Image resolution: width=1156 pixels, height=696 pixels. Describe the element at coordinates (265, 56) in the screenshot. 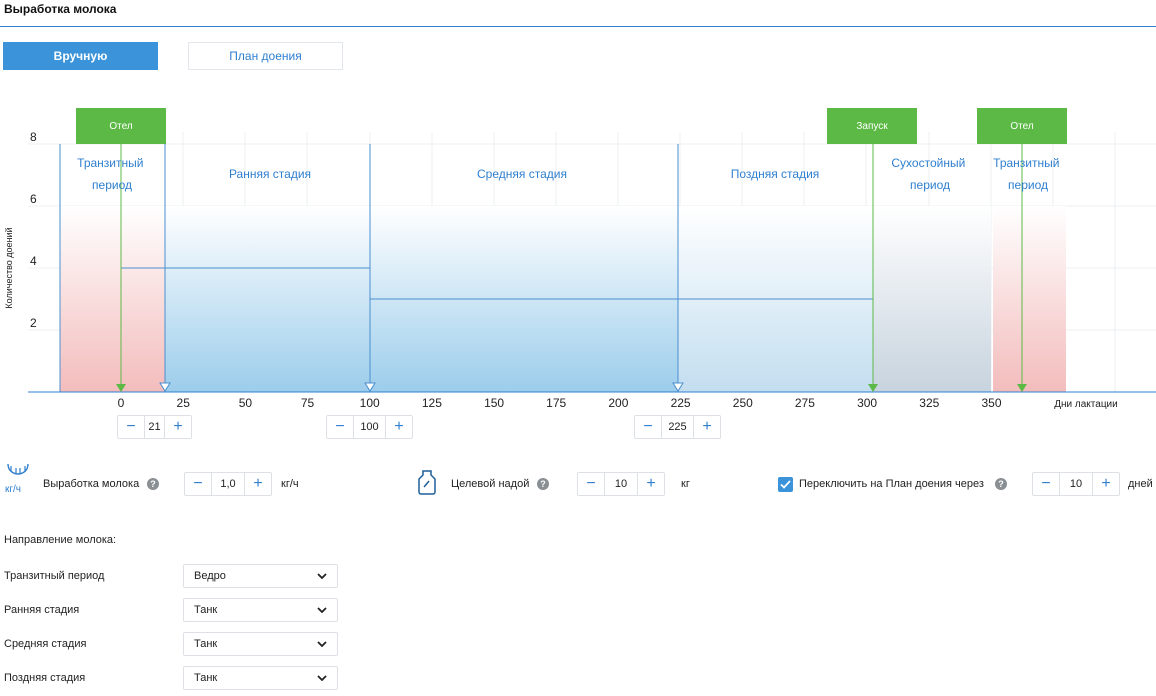

I see `tab-milking-plan: План доения` at that location.